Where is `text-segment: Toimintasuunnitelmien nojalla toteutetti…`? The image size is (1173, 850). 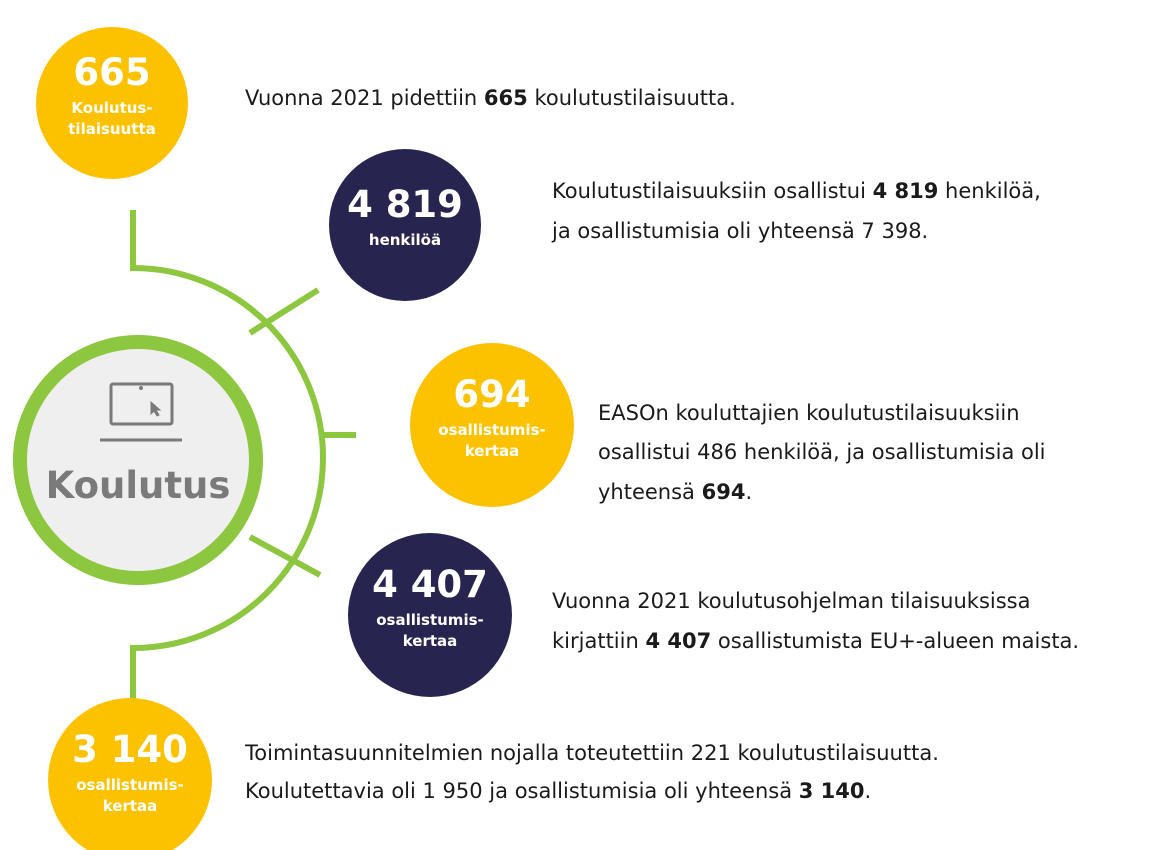
text-segment: Toimintasuunnitelmien nojalla toteutetti… is located at coordinates (591, 753).